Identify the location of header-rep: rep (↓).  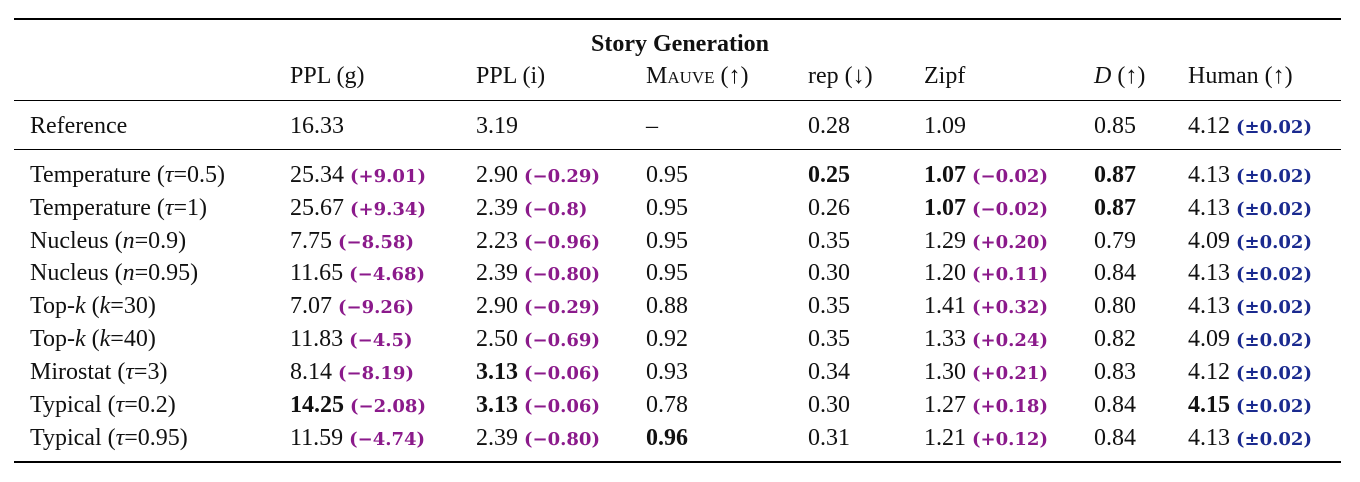
(840, 76).